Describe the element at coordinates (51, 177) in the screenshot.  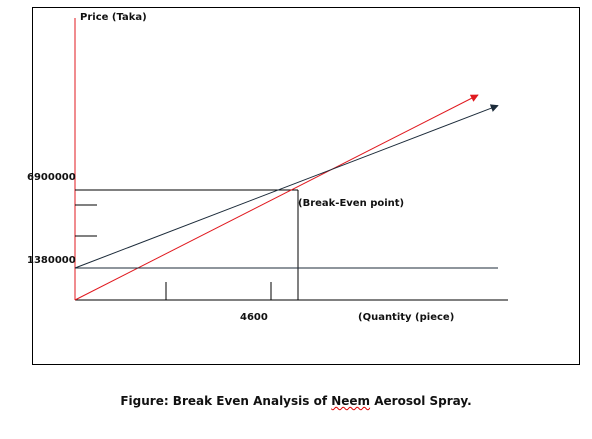
I see `y-tick-label-6900000: 6900000` at that location.